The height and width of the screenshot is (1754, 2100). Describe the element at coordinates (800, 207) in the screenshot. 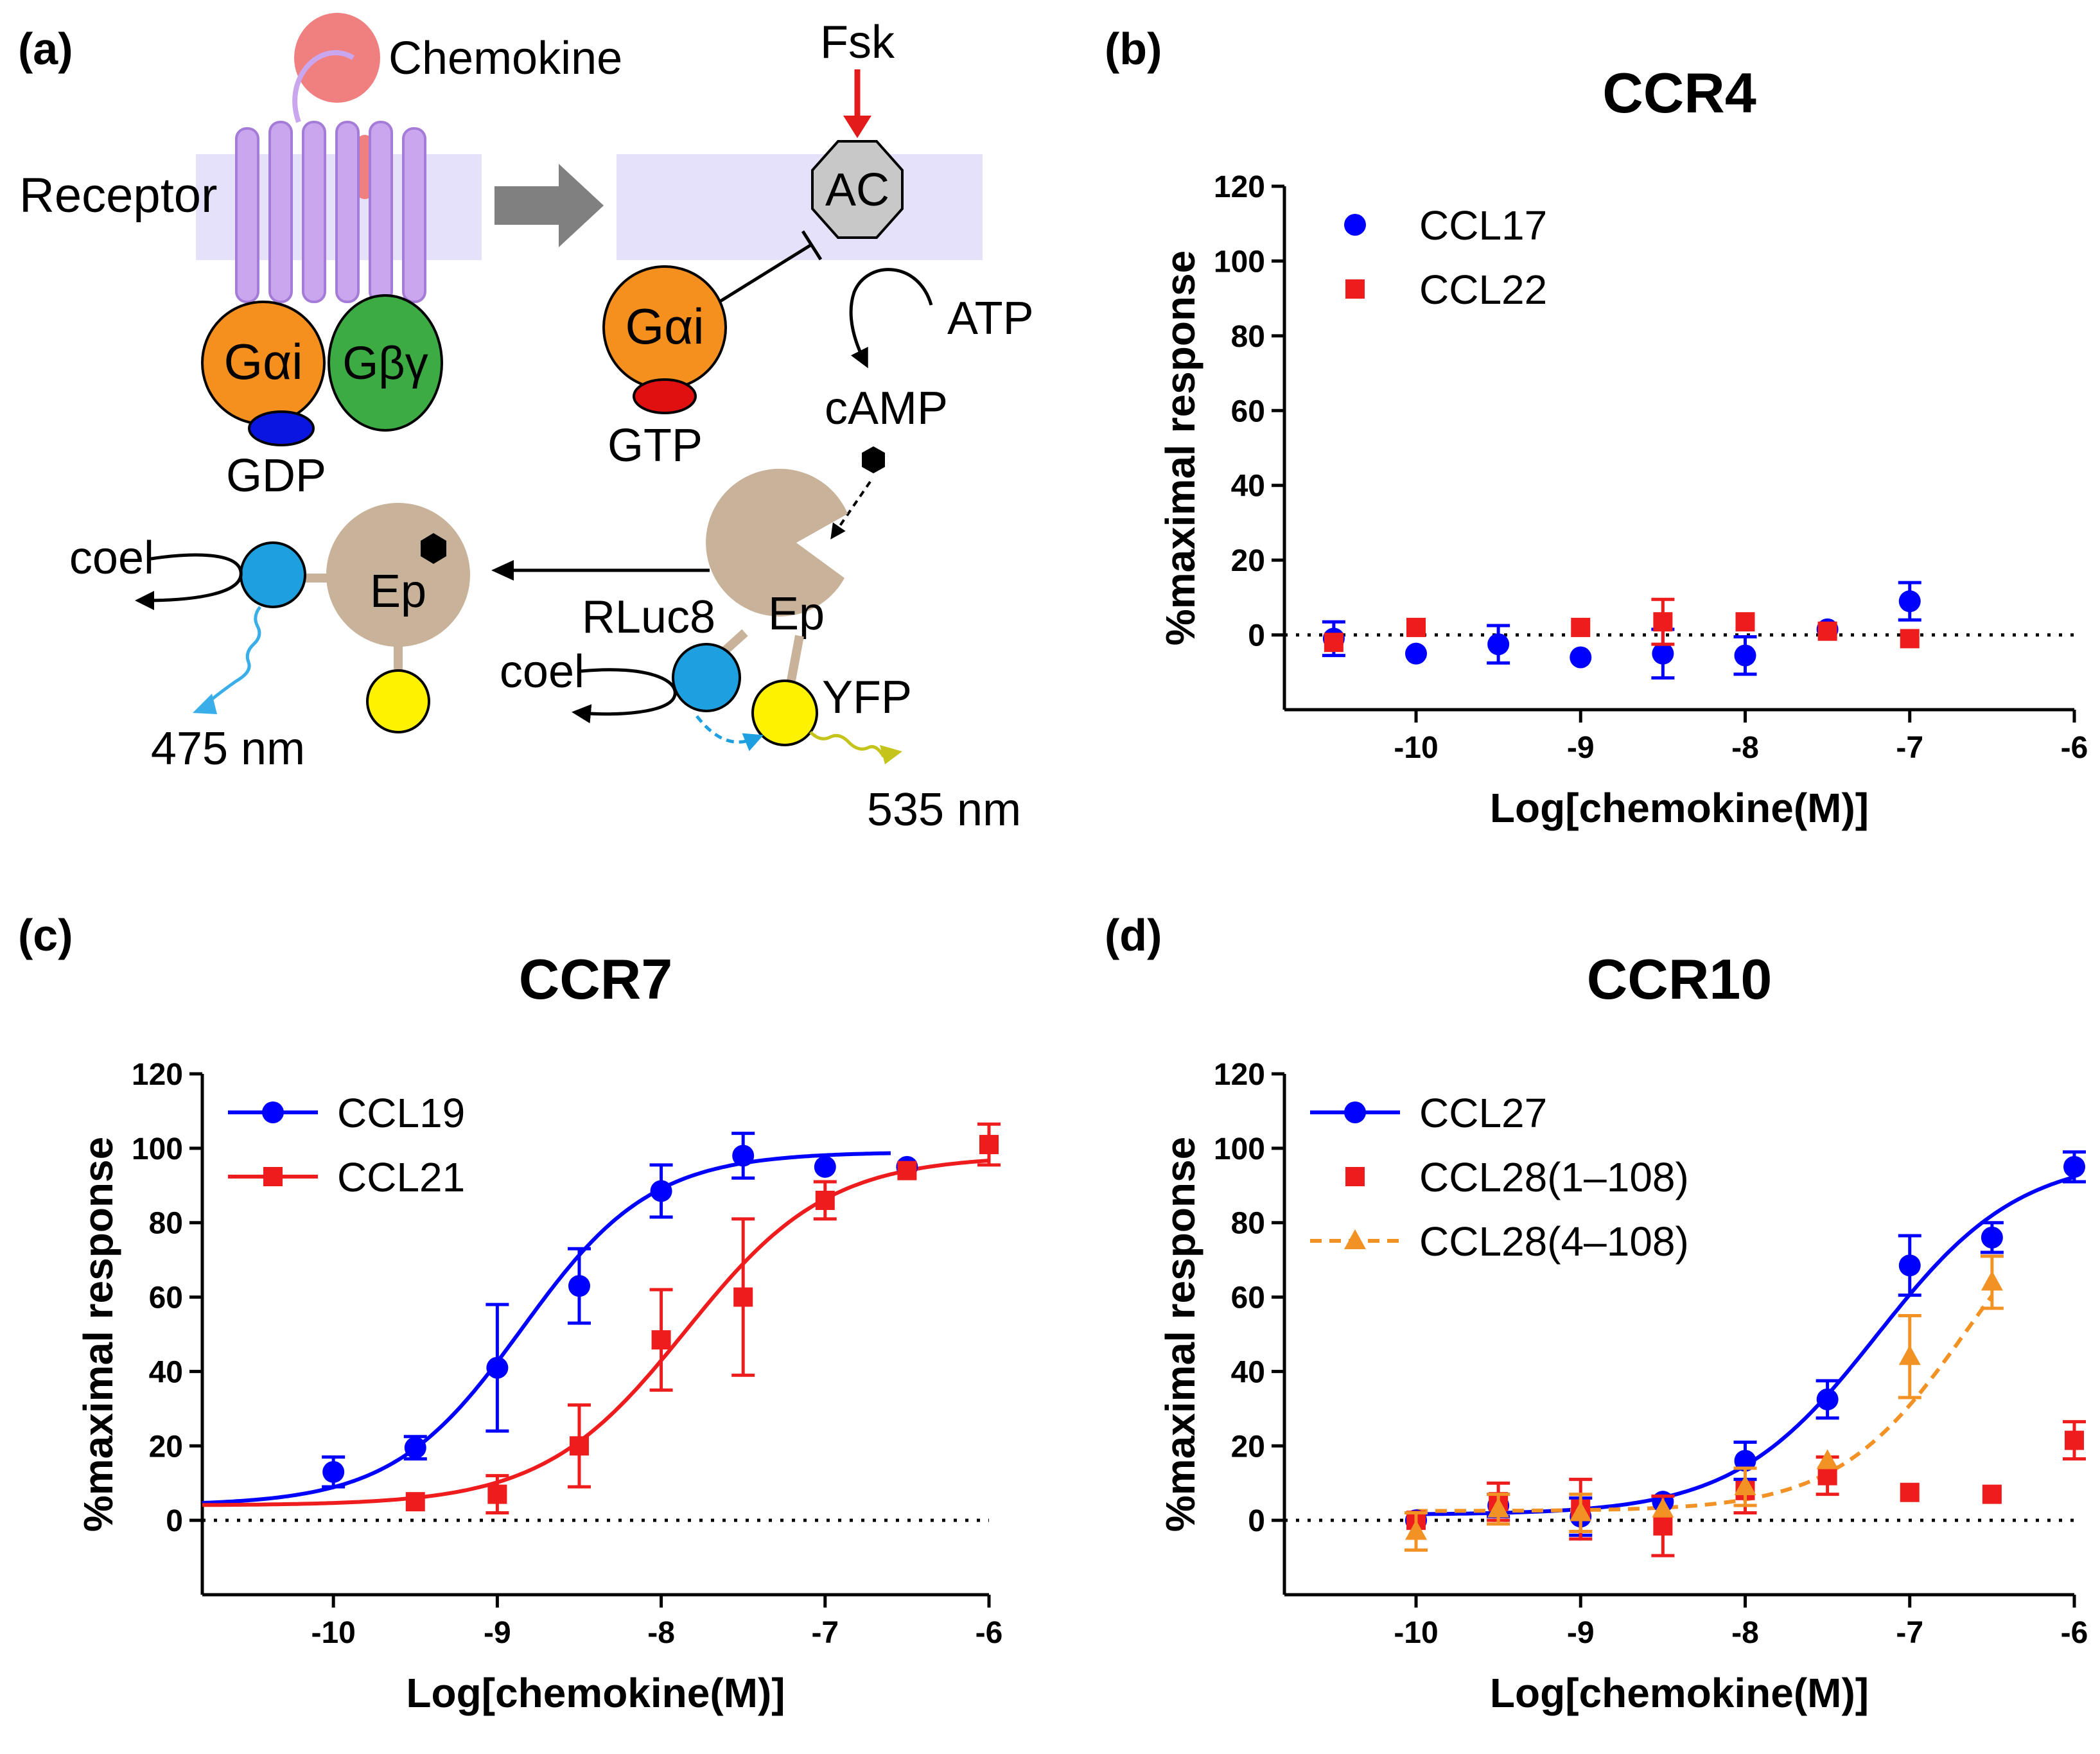

I see `membrane-right` at that location.